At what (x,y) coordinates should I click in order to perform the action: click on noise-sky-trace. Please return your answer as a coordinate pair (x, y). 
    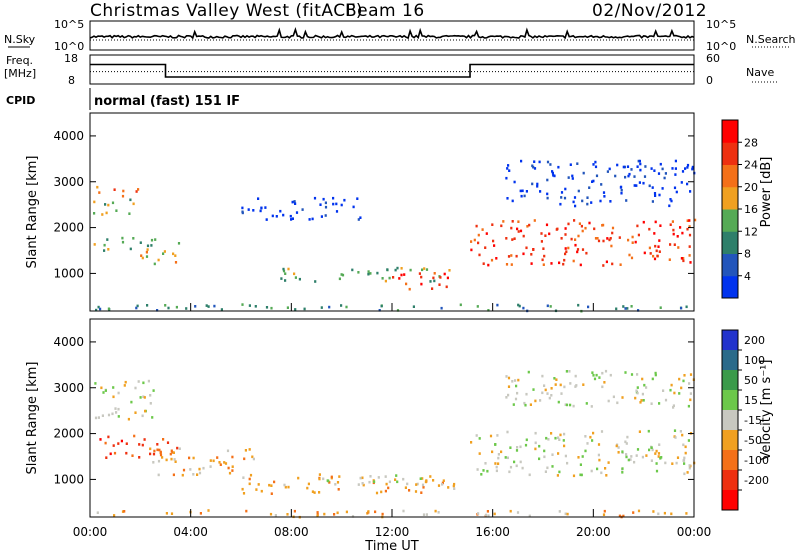
    Looking at the image, I should click on (392, 33).